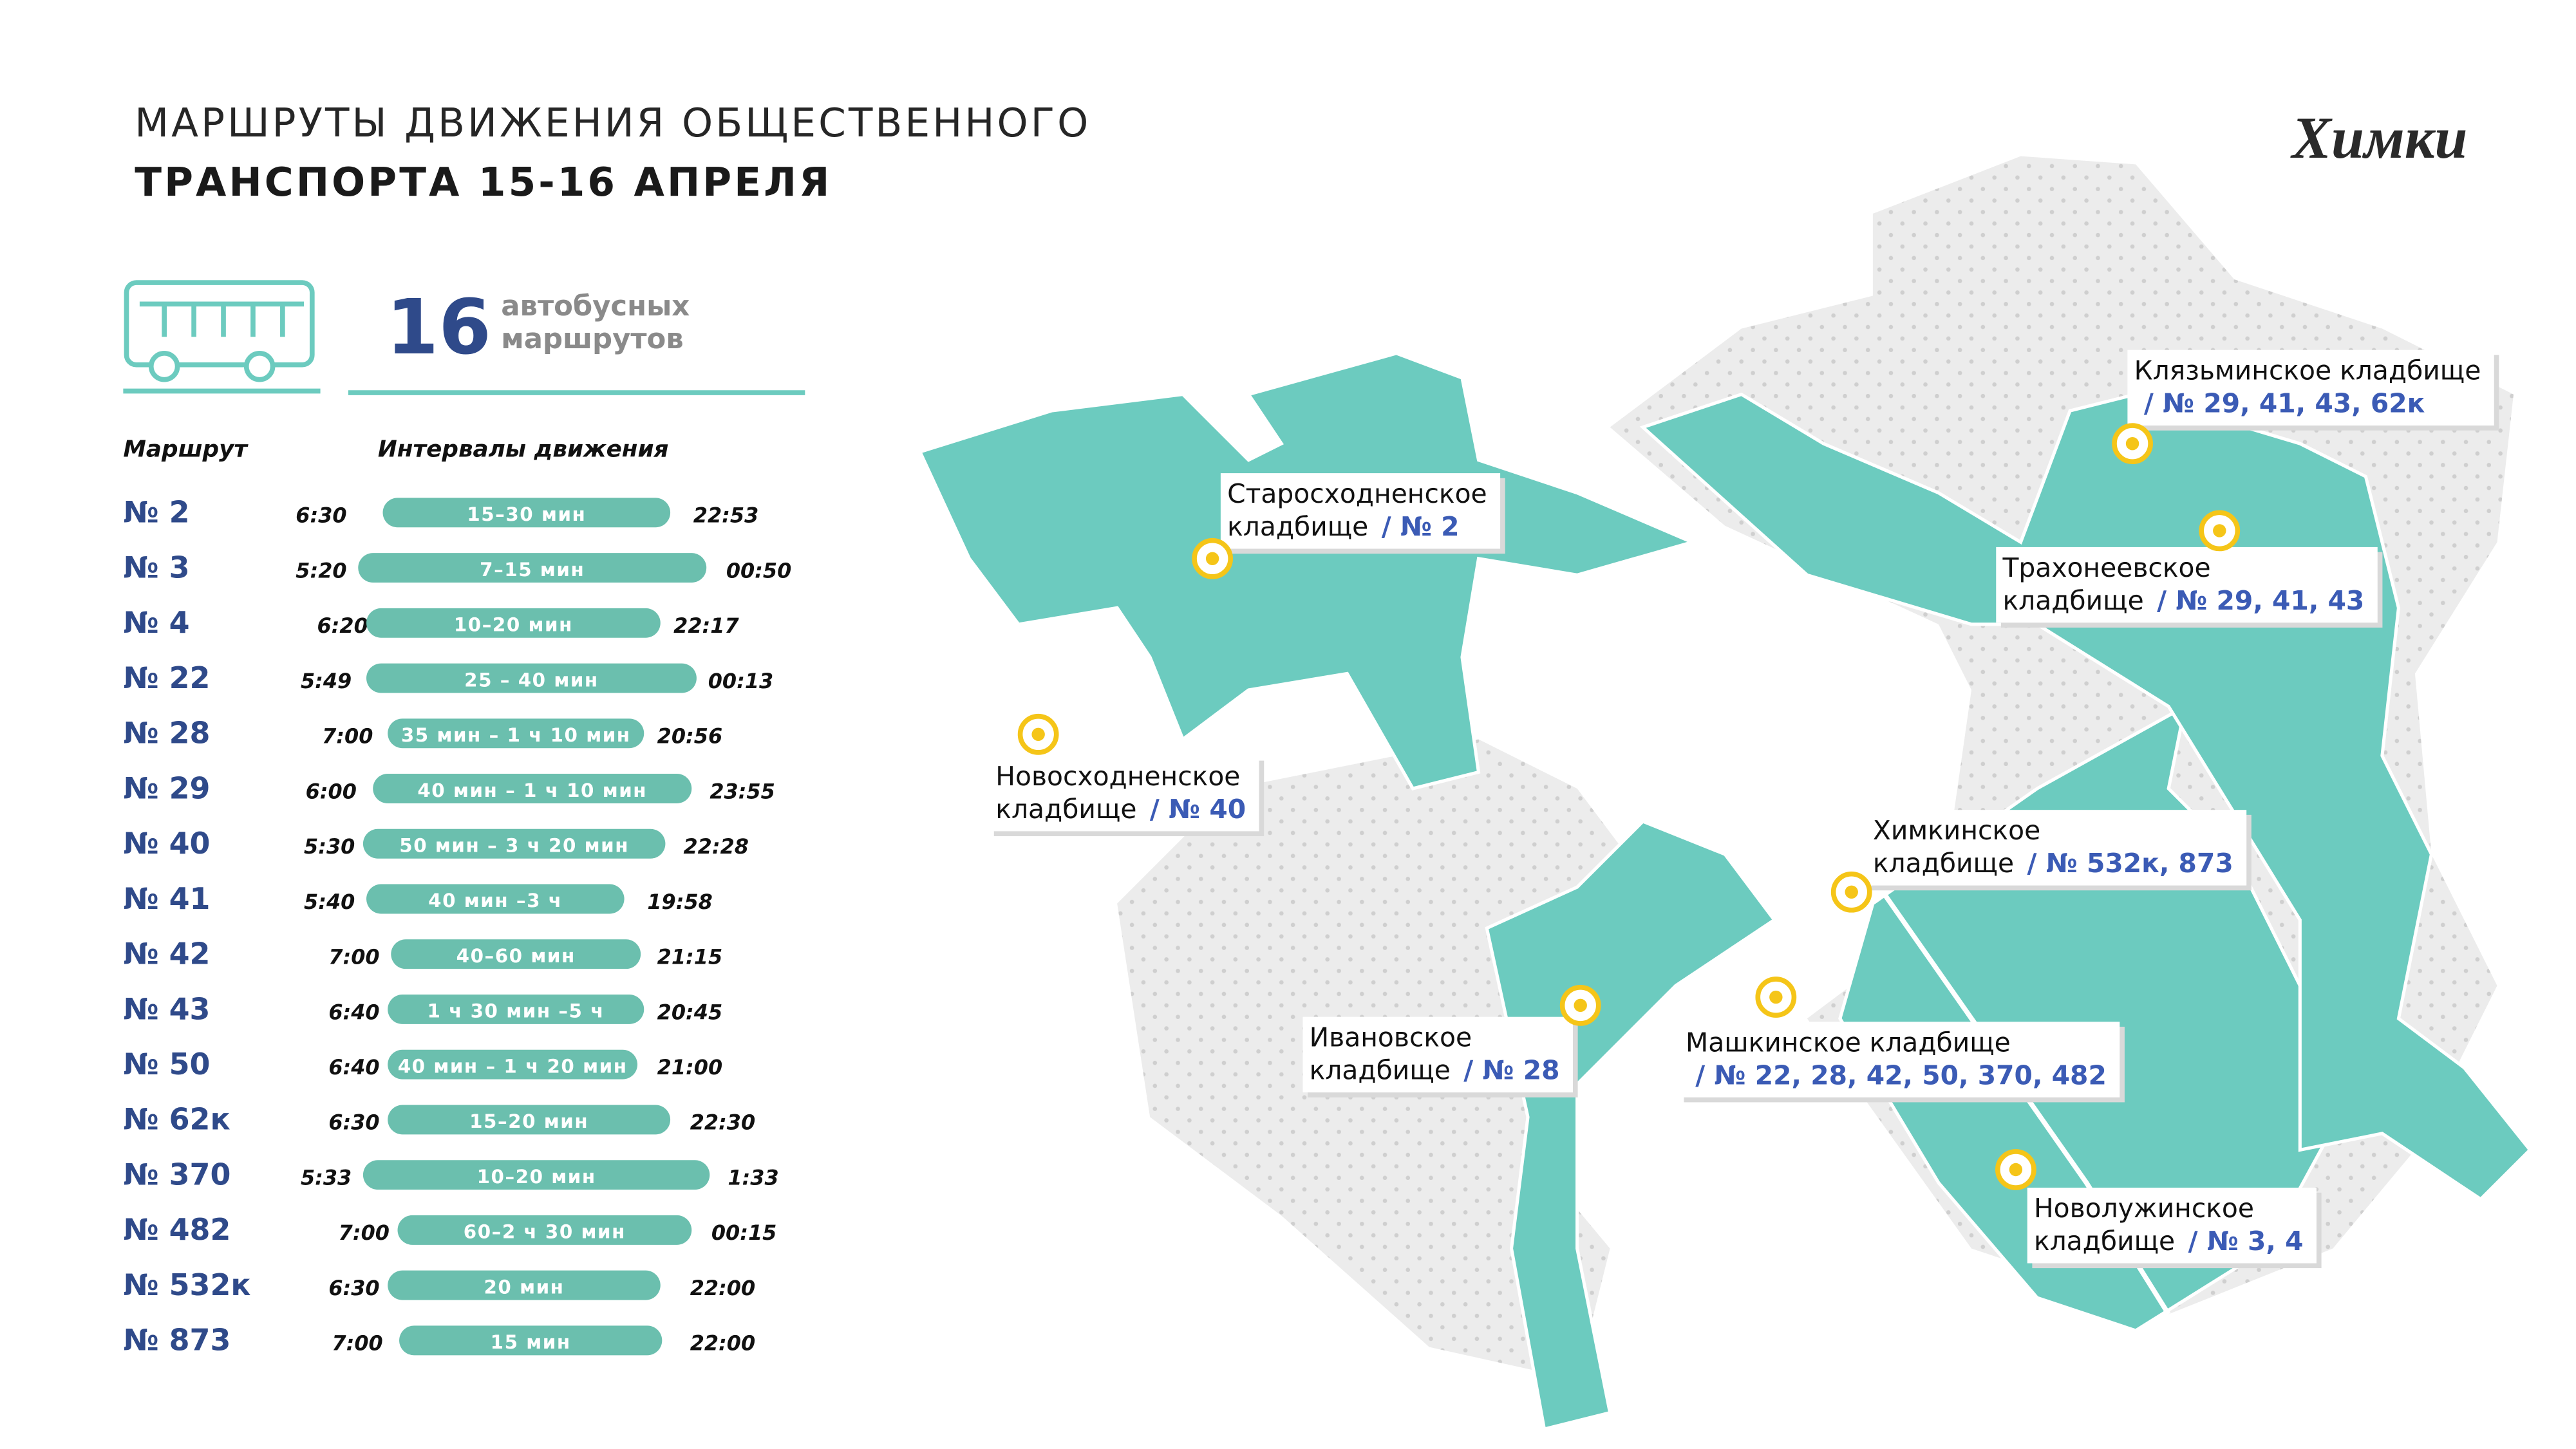 This screenshot has width=2576, height=1449. I want to click on end-time: 00:15, so click(743, 1232).